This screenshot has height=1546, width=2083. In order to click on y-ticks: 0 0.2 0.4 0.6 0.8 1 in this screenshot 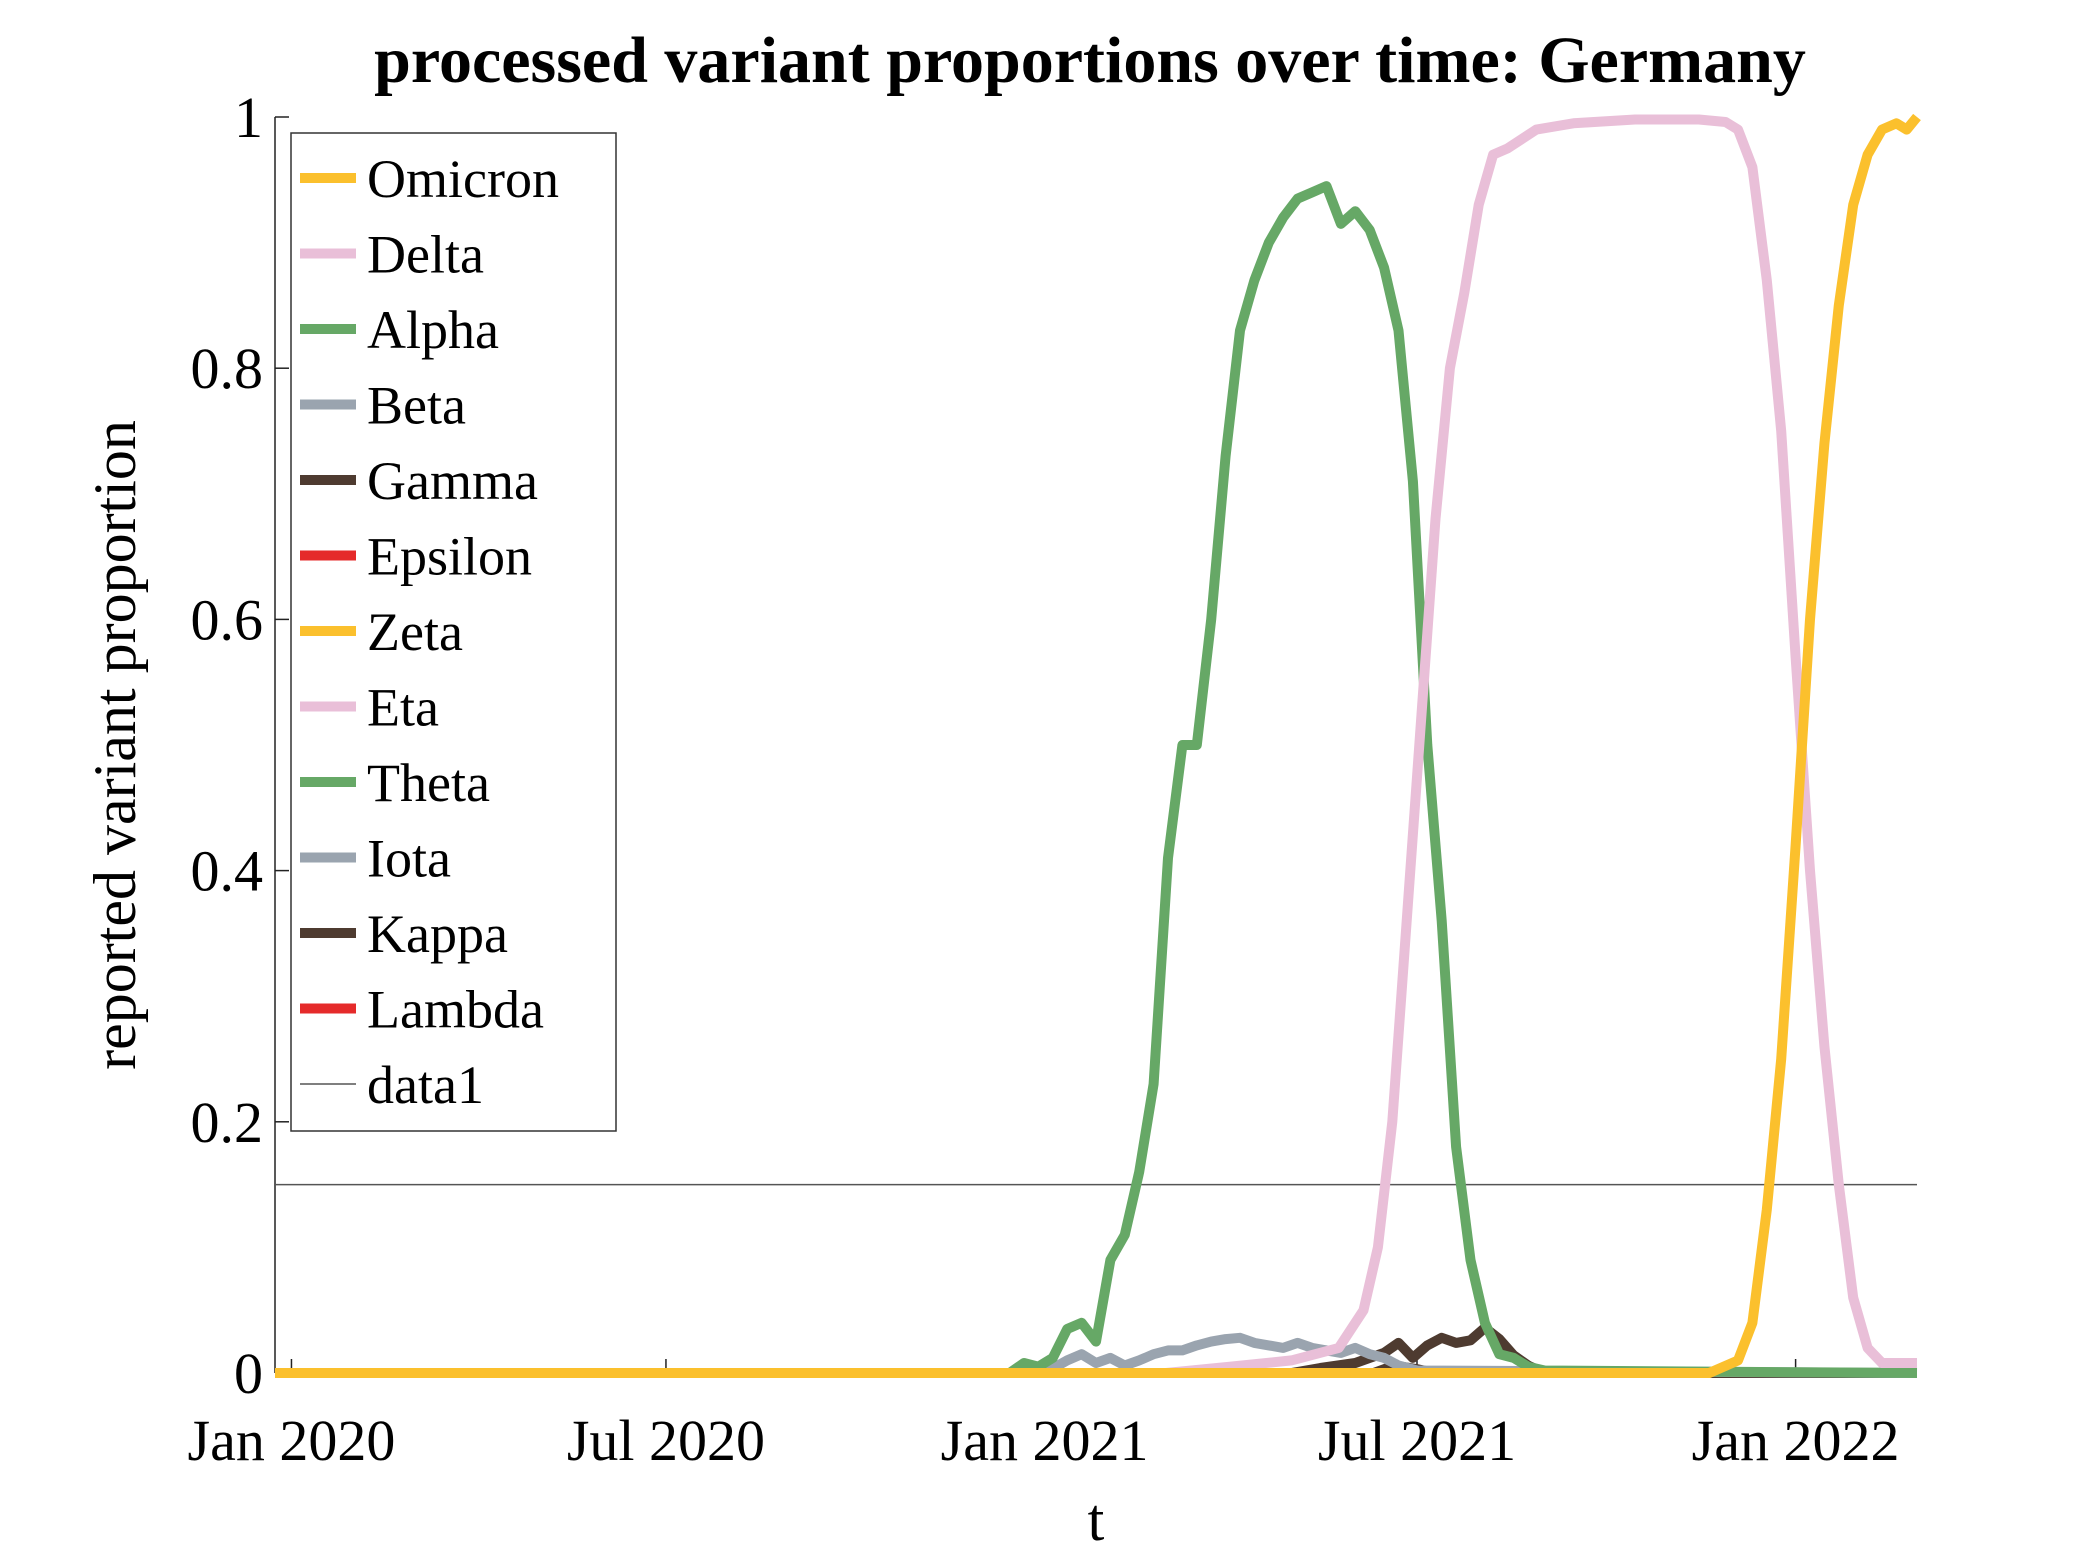, I will do `click(240, 745)`.